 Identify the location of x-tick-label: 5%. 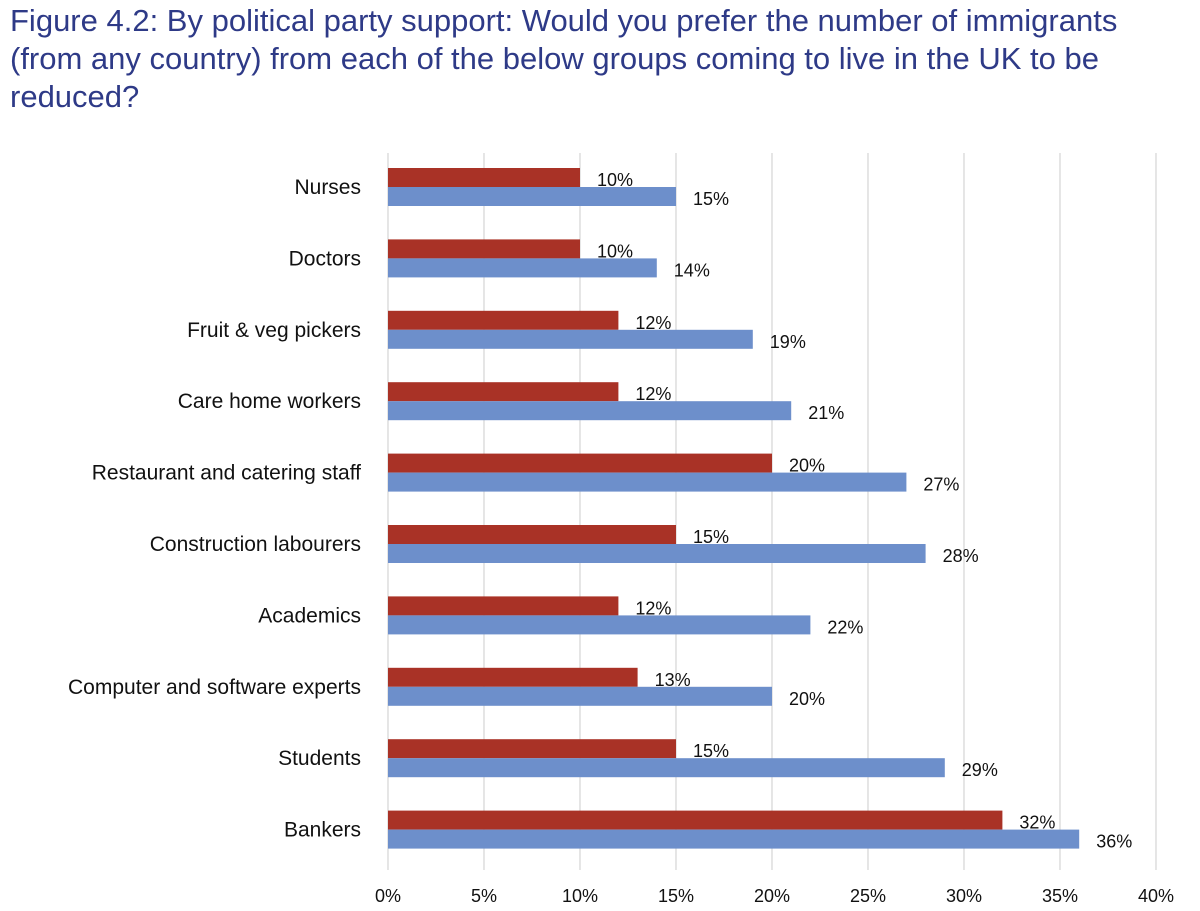
(484, 896).